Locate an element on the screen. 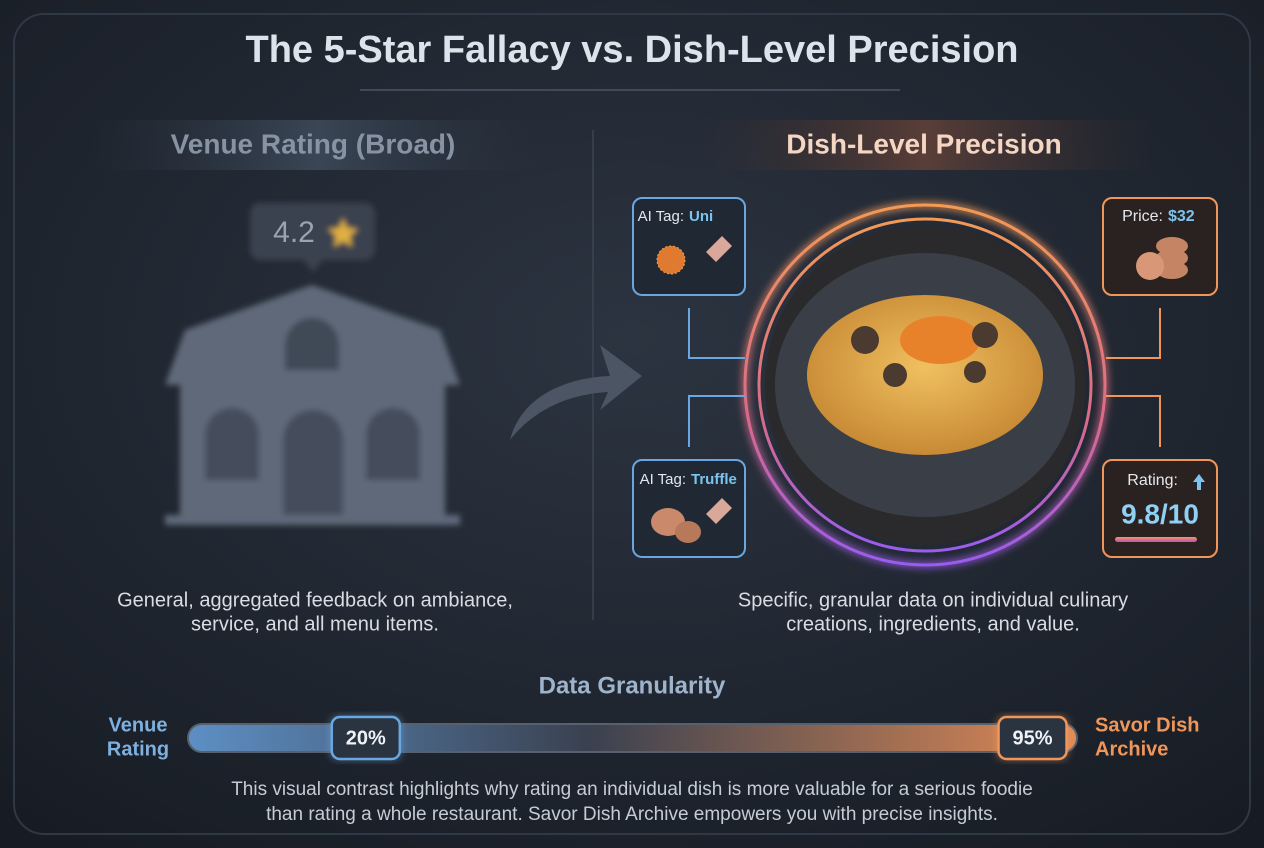  door is located at coordinates (313, 462).